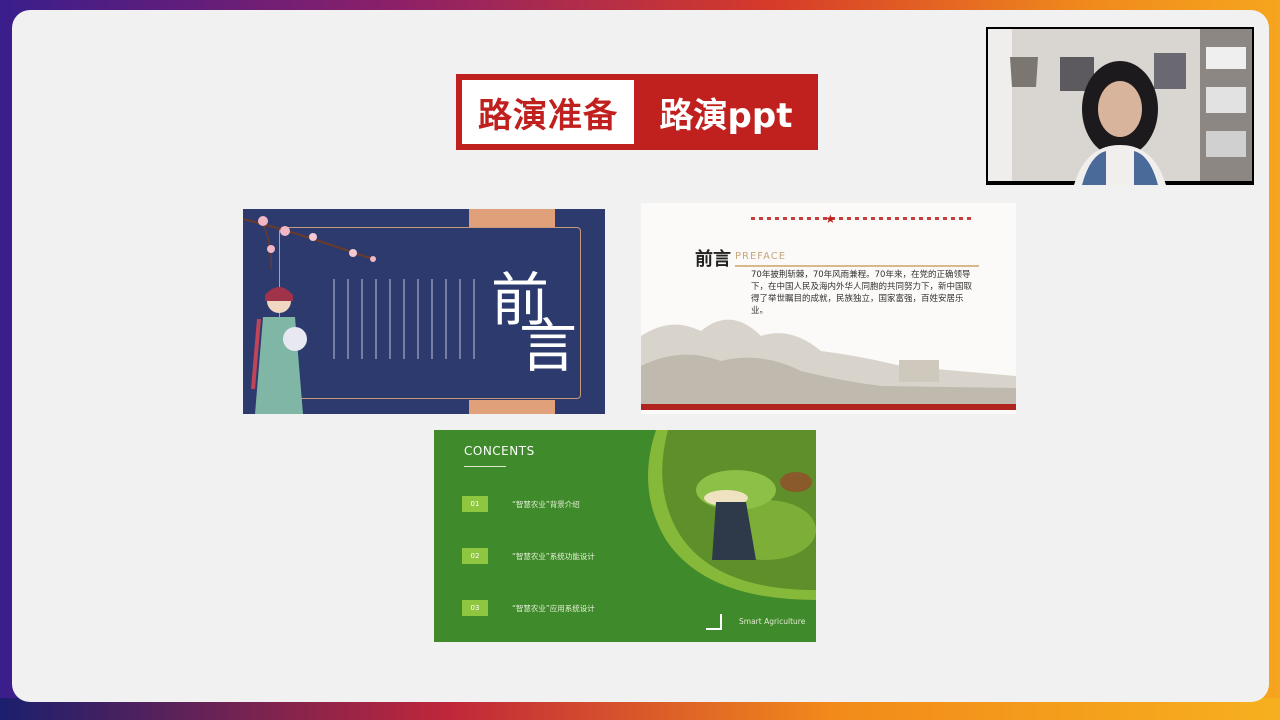 The image size is (1280, 720). I want to click on ink-mountains-illustration, so click(828, 362).